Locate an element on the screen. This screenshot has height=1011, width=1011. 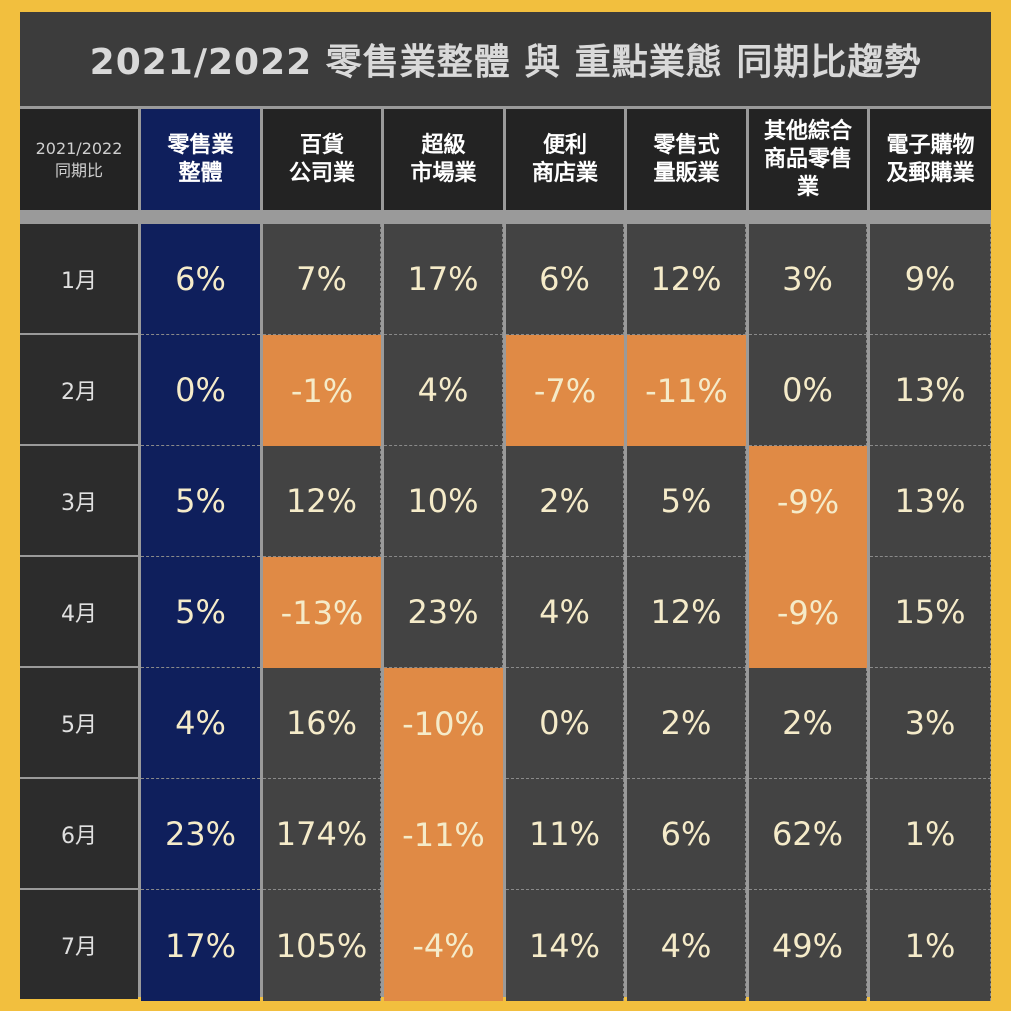
row-header: 1月 is located at coordinates (79, 278).